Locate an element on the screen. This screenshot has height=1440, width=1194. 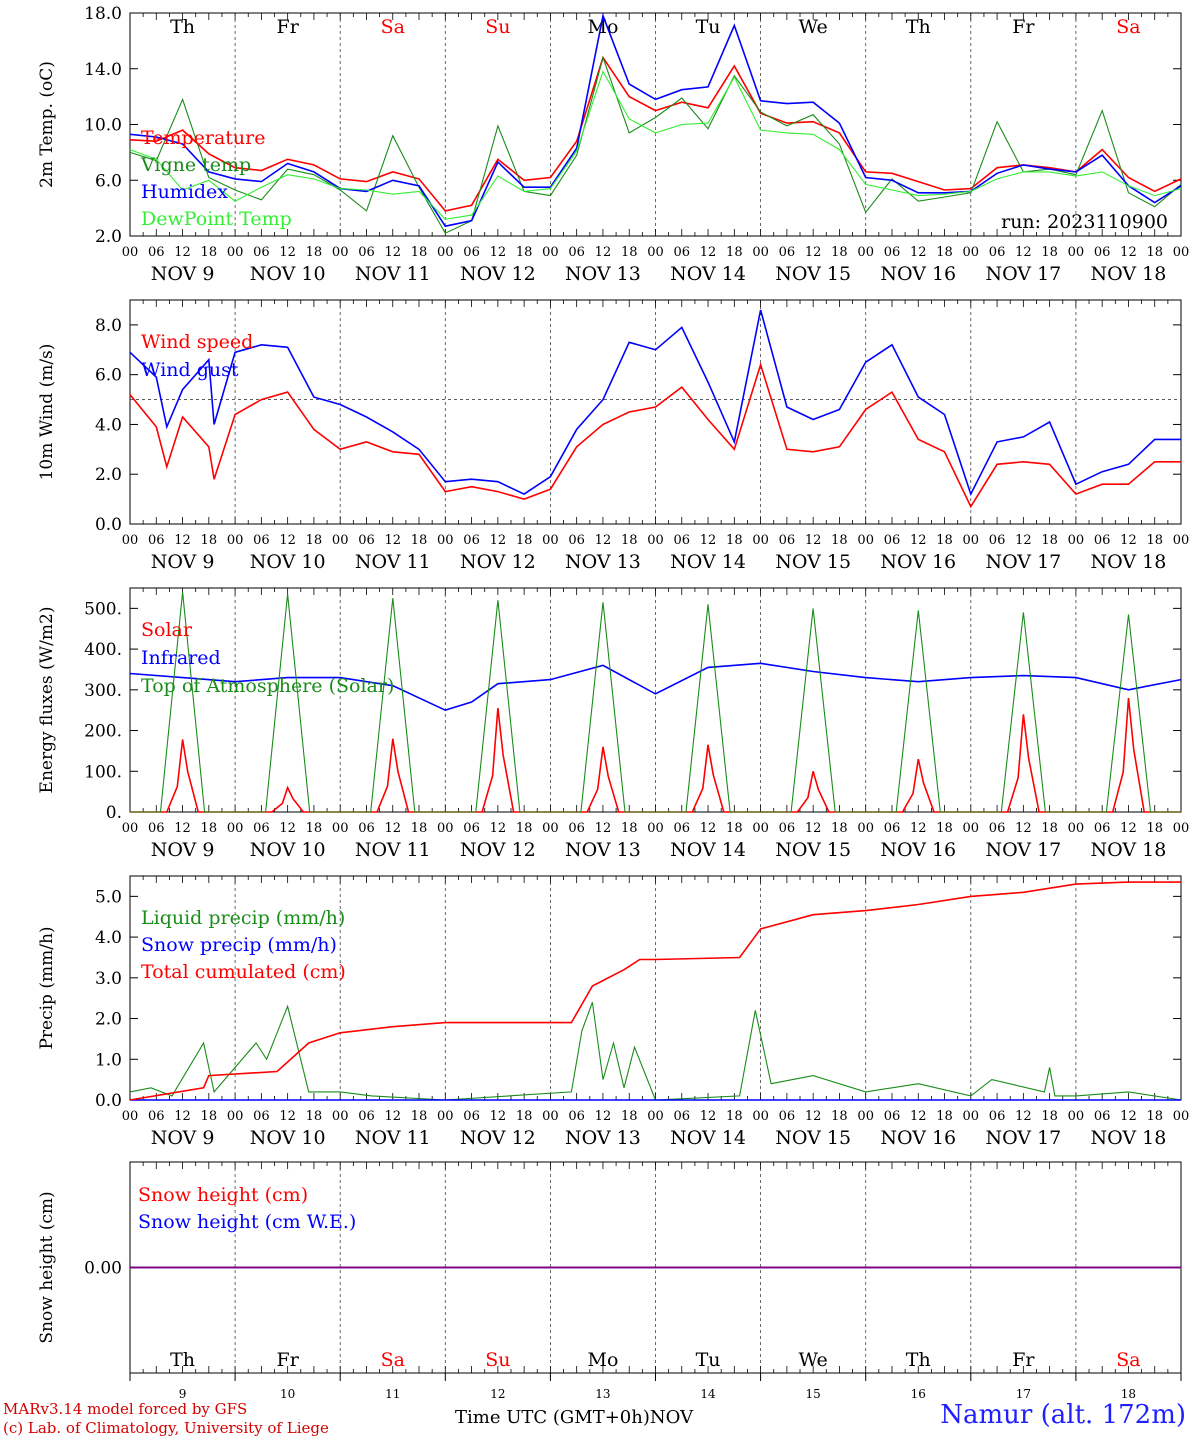
series-line-liquid-precip-mm-h- is located at coordinates (655, 1051).